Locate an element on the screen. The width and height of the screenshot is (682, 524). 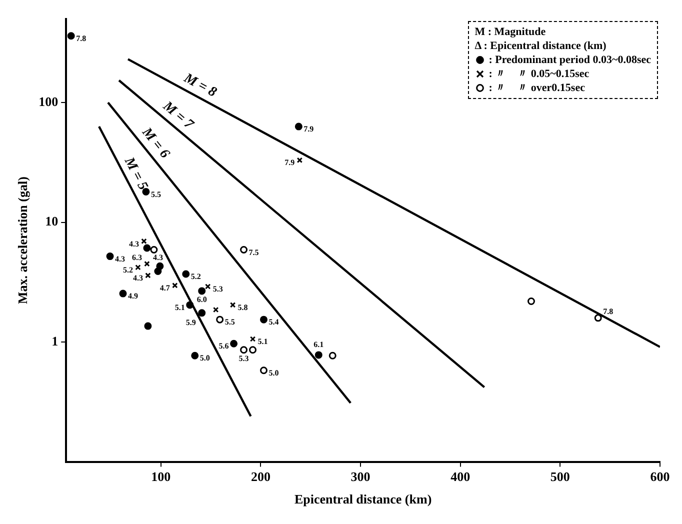
annotation: Δ : Epicentral distance (km) is located at coordinates (541, 45).